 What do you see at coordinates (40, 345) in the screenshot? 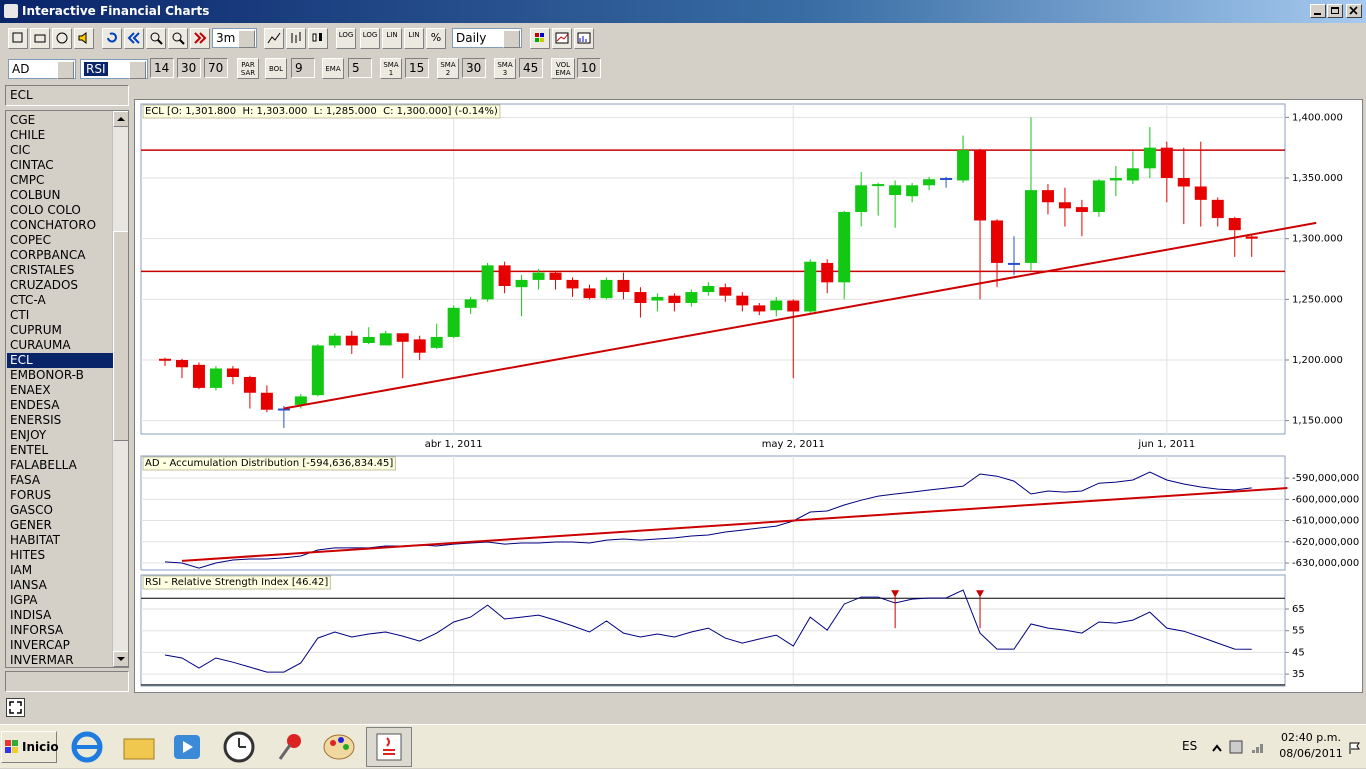
I see `symbol-item: CURAUMA` at bounding box center [40, 345].